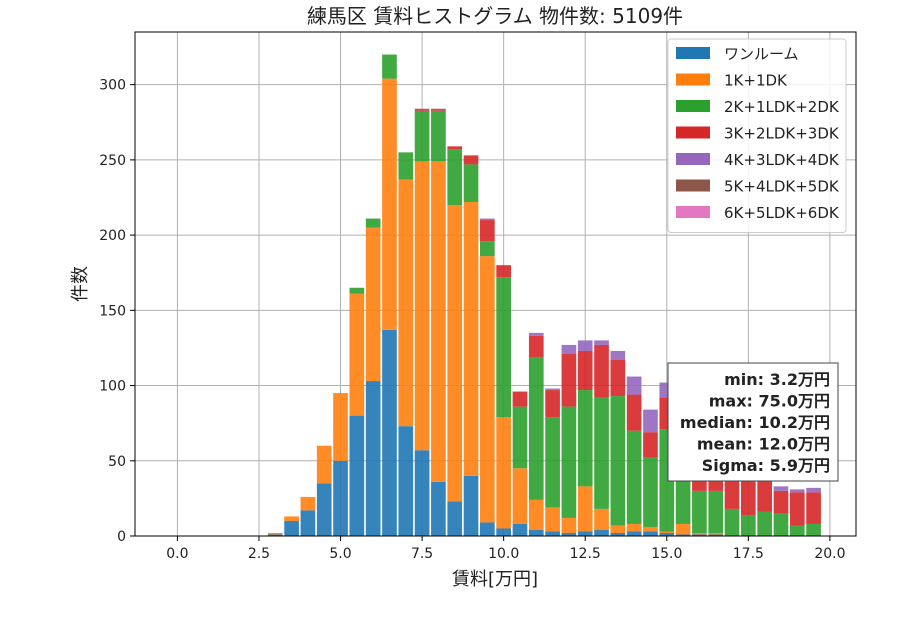 This screenshot has width=900, height=634. I want to click on x-tick-label: 10.0, so click(503, 554).